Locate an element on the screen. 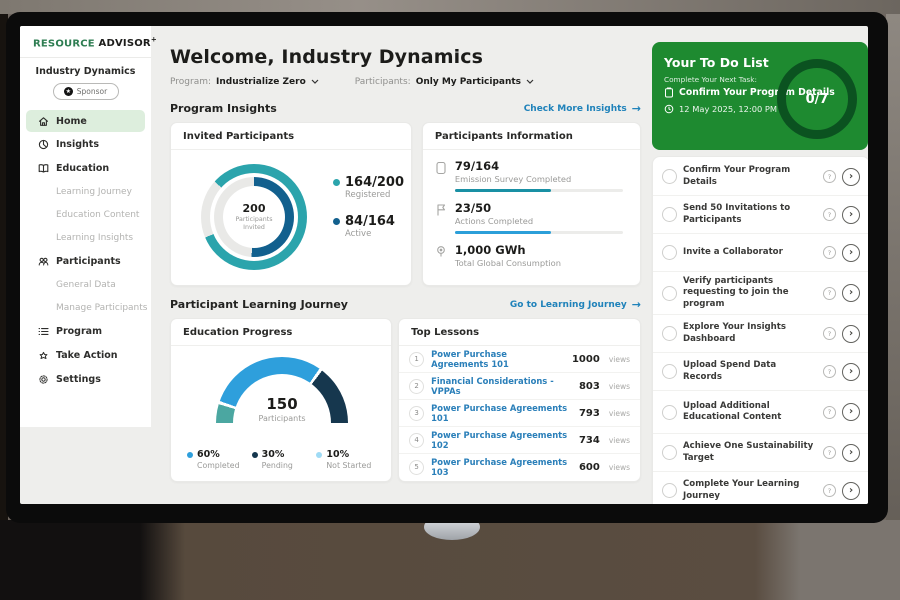  sidebar-item-general-data: General Data is located at coordinates (85, 284).